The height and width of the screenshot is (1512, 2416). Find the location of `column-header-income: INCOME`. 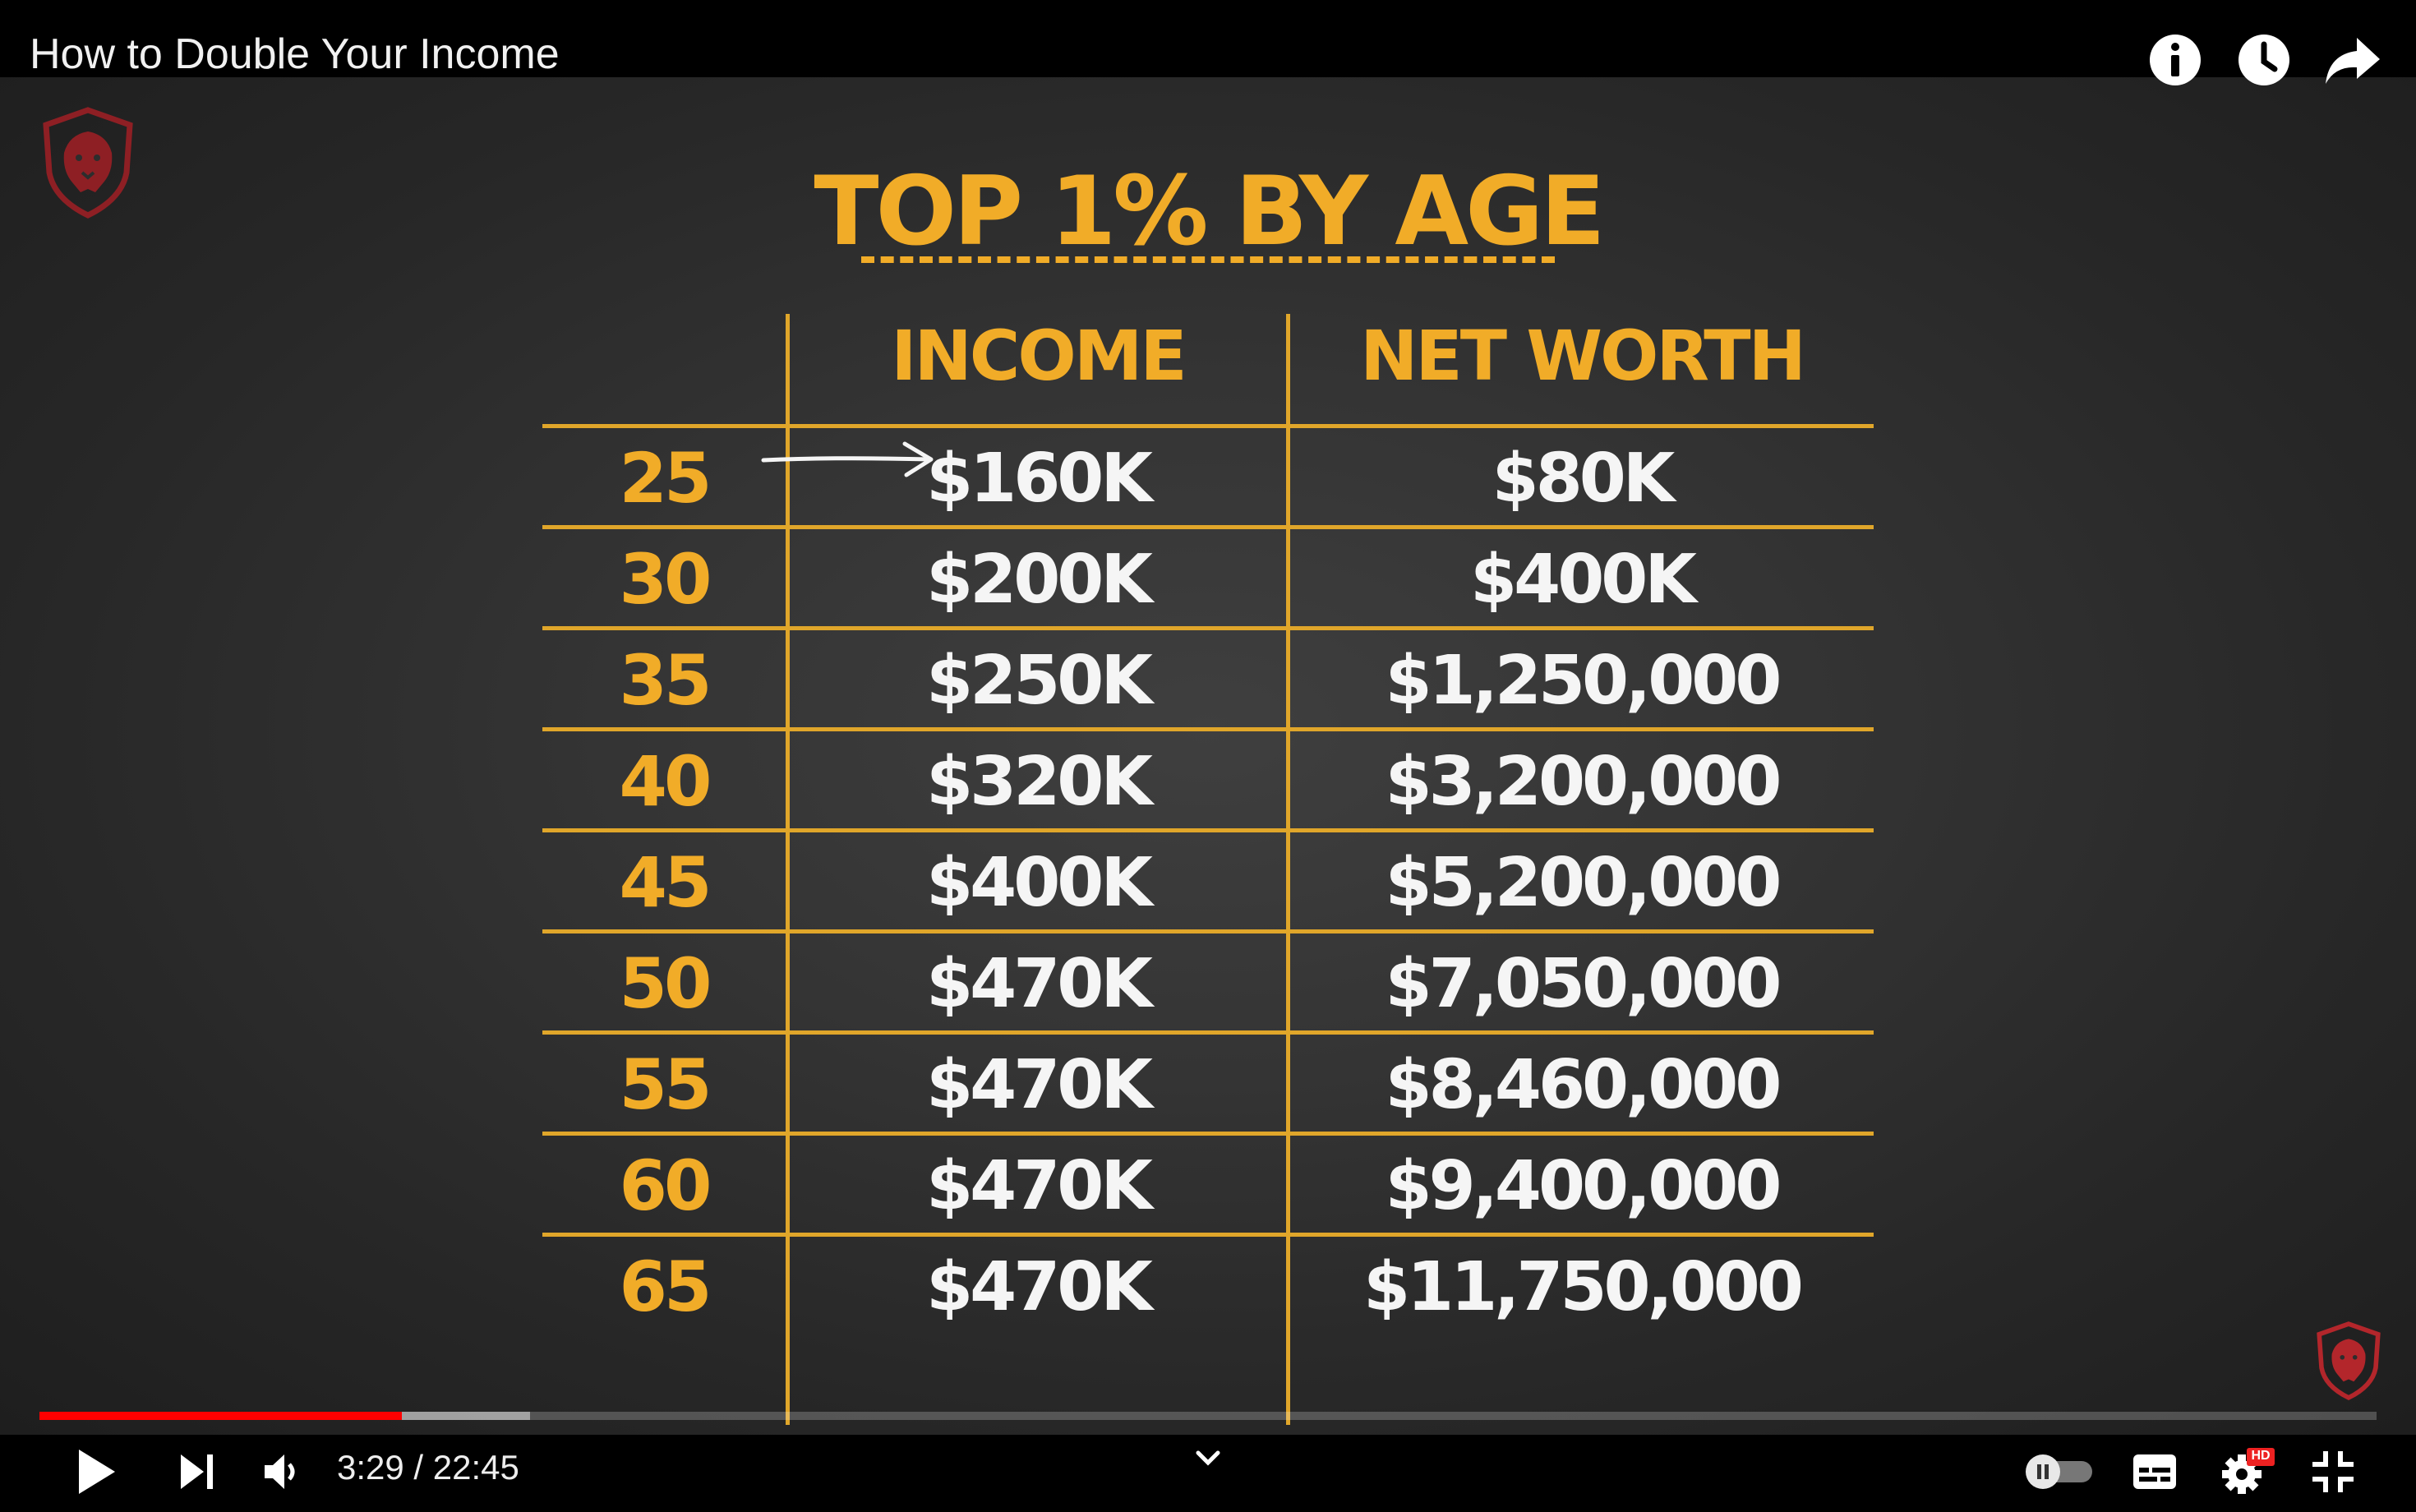

column-header-income: INCOME is located at coordinates (1039, 356).